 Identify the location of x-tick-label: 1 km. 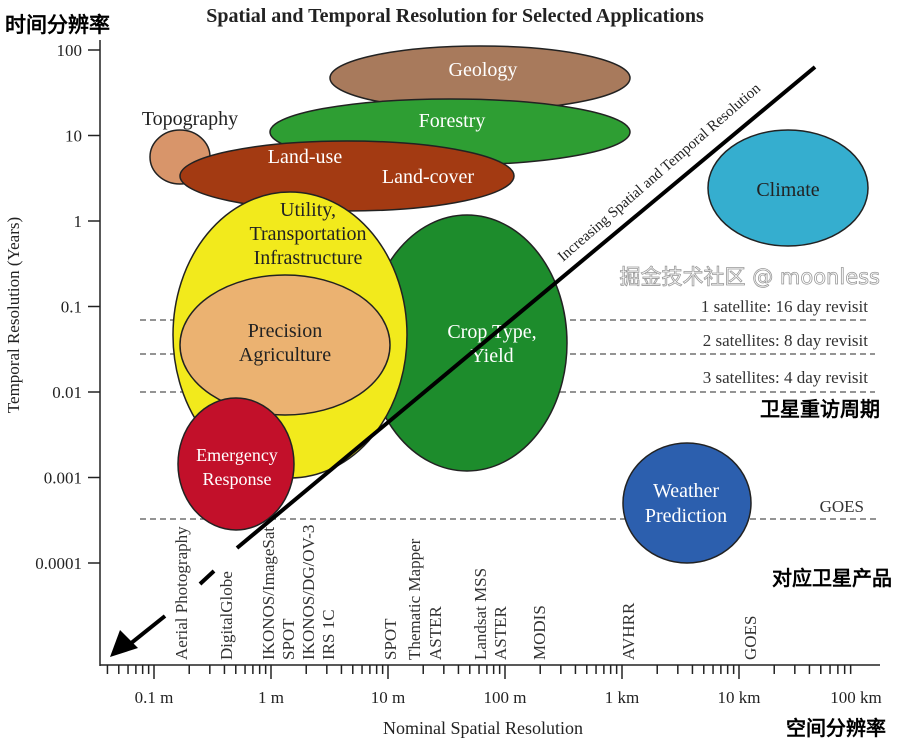
(622, 697).